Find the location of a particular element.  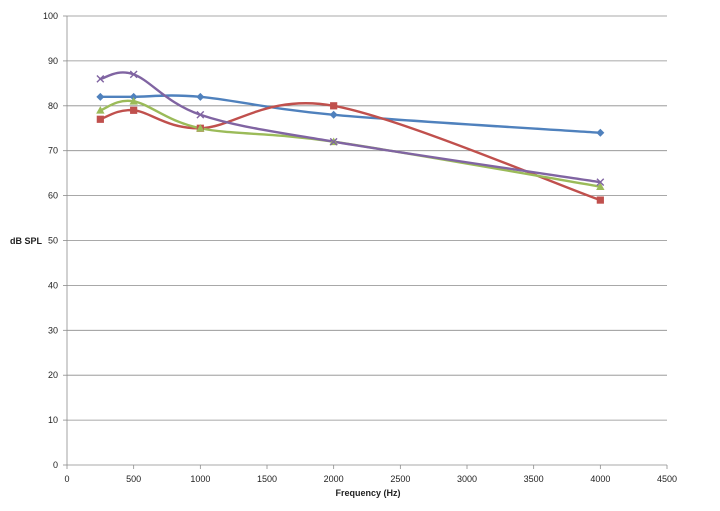

x-axis-title: Frequency (Hz) is located at coordinates (367, 493).